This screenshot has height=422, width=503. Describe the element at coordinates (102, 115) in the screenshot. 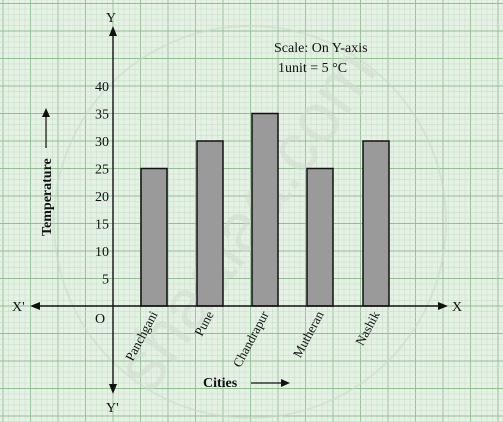

I see `y-tick-label: 35` at that location.